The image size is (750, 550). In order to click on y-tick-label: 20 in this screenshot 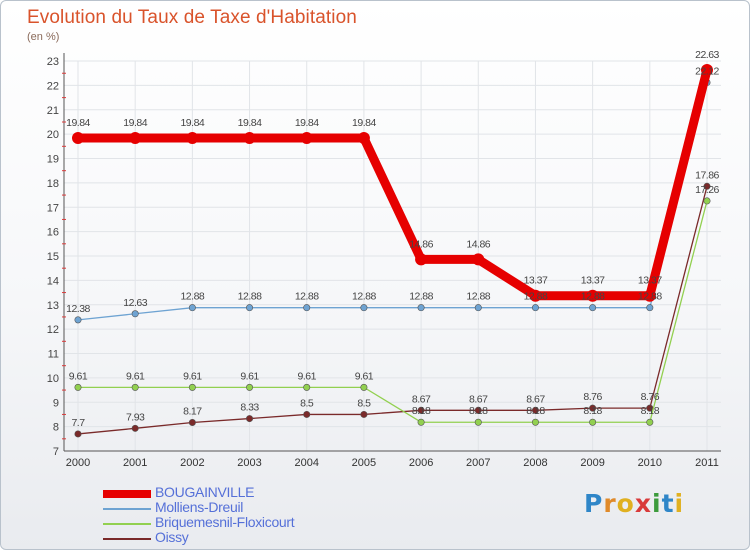, I will do `click(53, 135)`.